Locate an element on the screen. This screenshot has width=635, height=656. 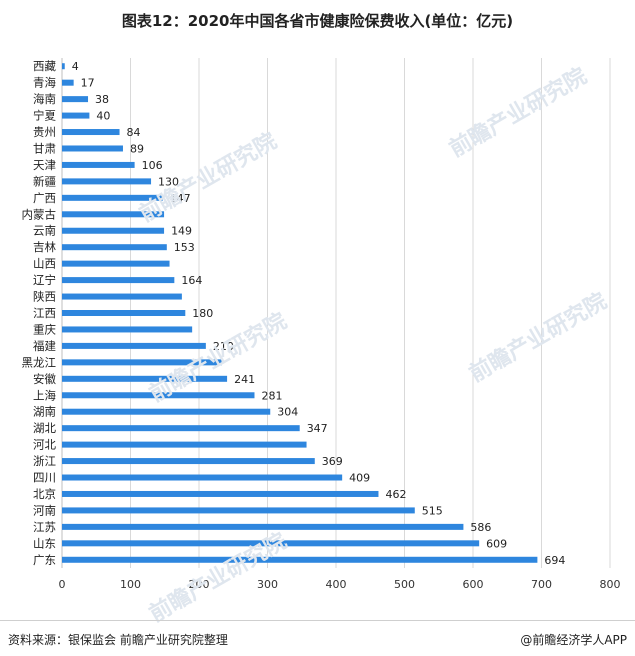
y-category-label: 内蒙古 is located at coordinates (39, 214).